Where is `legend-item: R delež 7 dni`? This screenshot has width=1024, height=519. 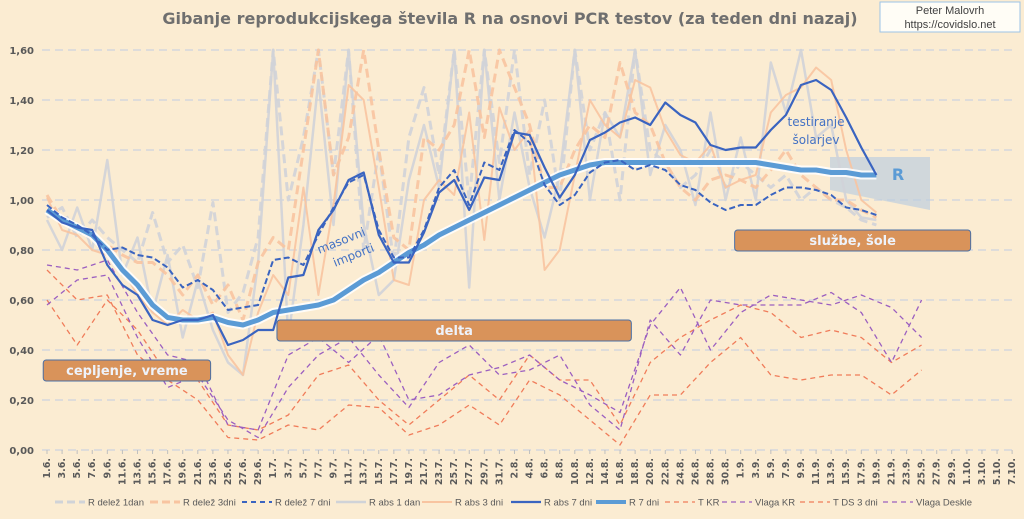
legend-item: R delež 7 dni is located at coordinates (286, 503).